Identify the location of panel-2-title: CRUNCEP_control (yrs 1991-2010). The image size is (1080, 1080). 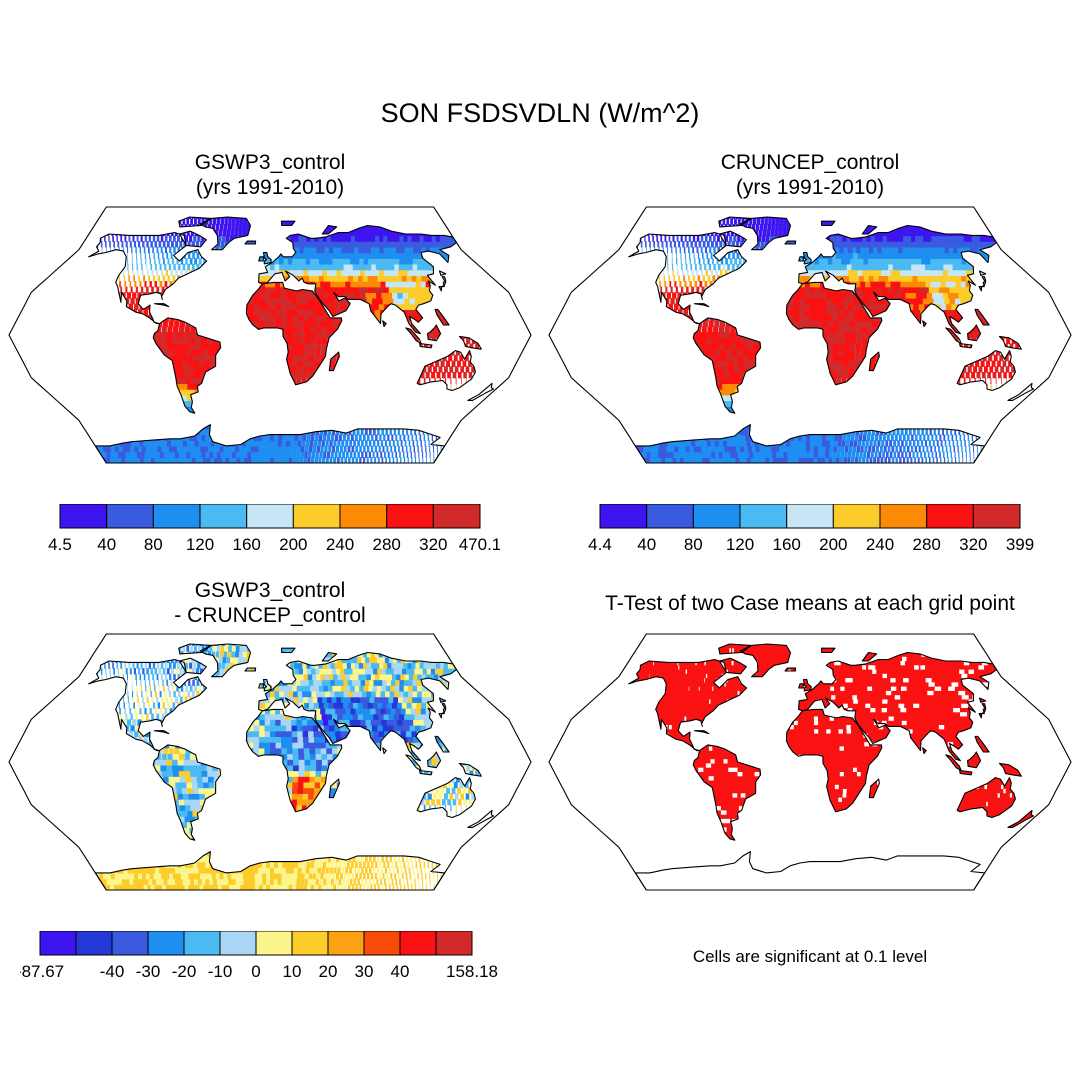
(810, 175).